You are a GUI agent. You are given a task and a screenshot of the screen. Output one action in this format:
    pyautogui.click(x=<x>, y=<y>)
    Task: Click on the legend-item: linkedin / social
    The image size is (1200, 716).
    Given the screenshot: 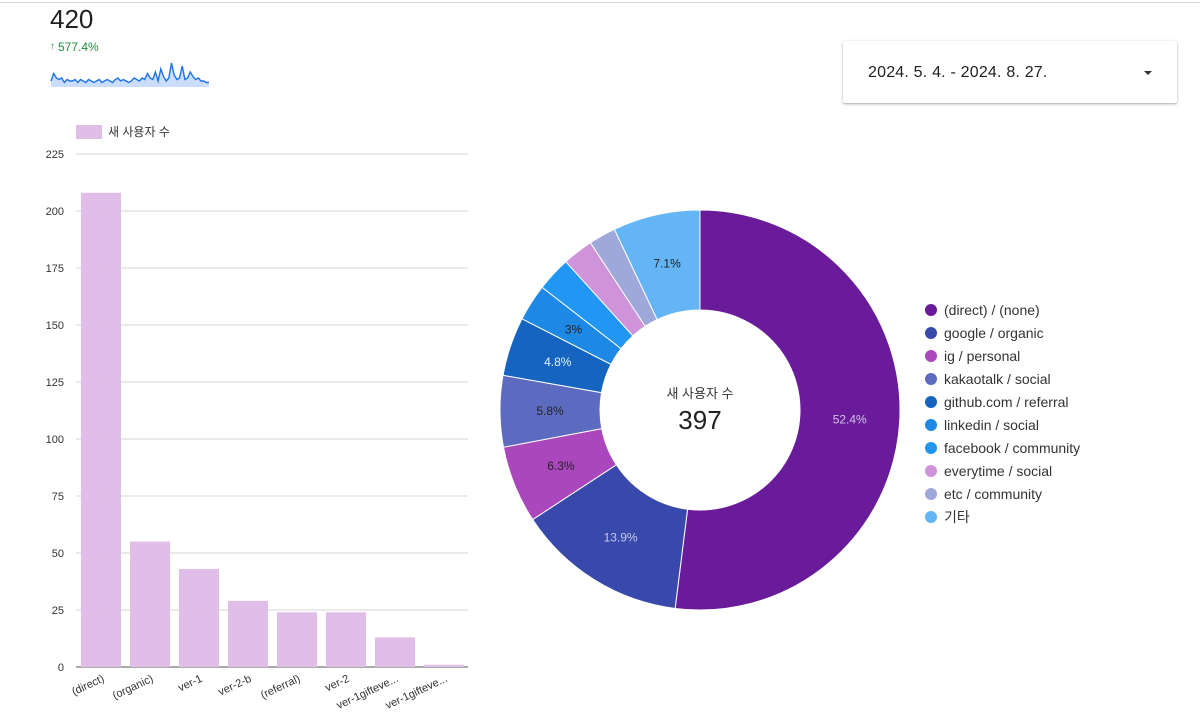 What is the action you would take?
    pyautogui.click(x=1002, y=424)
    